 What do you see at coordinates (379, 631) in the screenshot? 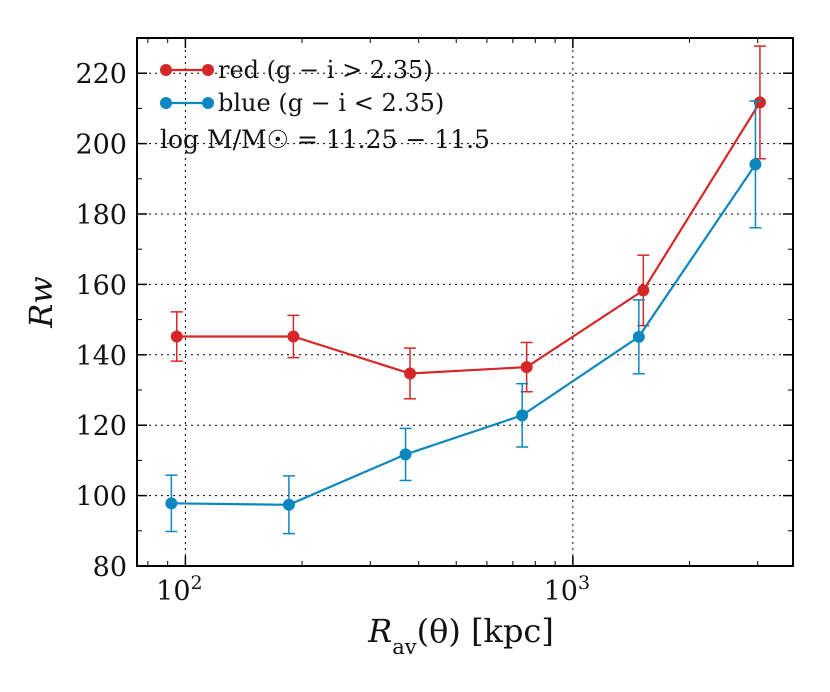
I see `x-axis-label-main: R` at bounding box center [379, 631].